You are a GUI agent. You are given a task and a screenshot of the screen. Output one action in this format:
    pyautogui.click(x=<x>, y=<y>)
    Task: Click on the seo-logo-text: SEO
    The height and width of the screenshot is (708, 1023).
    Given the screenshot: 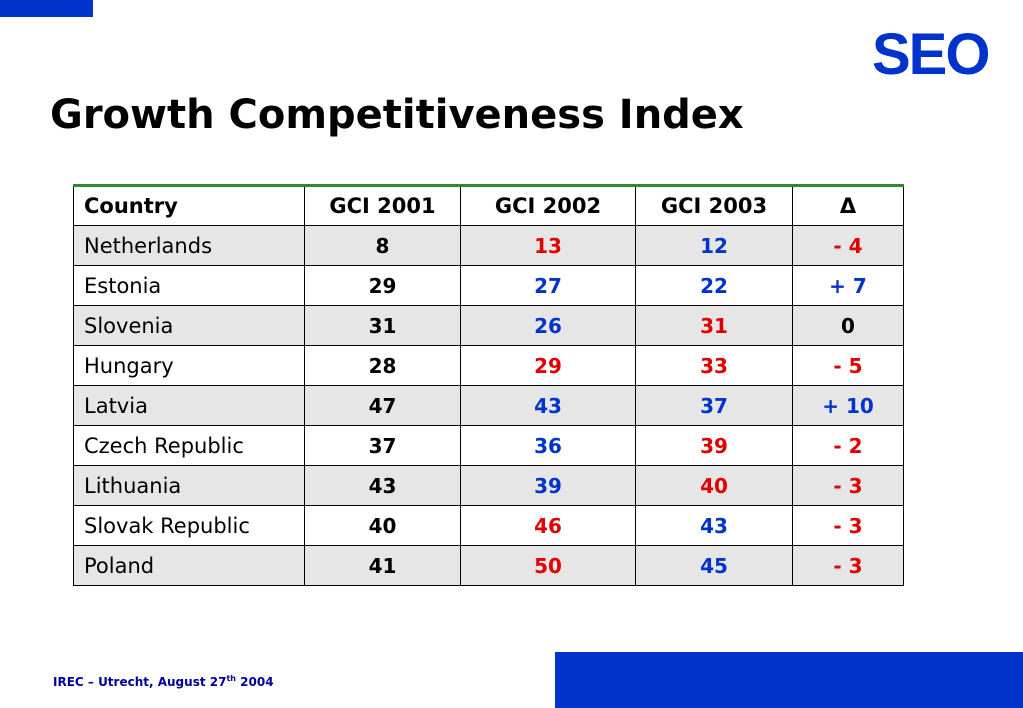 What is the action you would take?
    pyautogui.click(x=930, y=54)
    